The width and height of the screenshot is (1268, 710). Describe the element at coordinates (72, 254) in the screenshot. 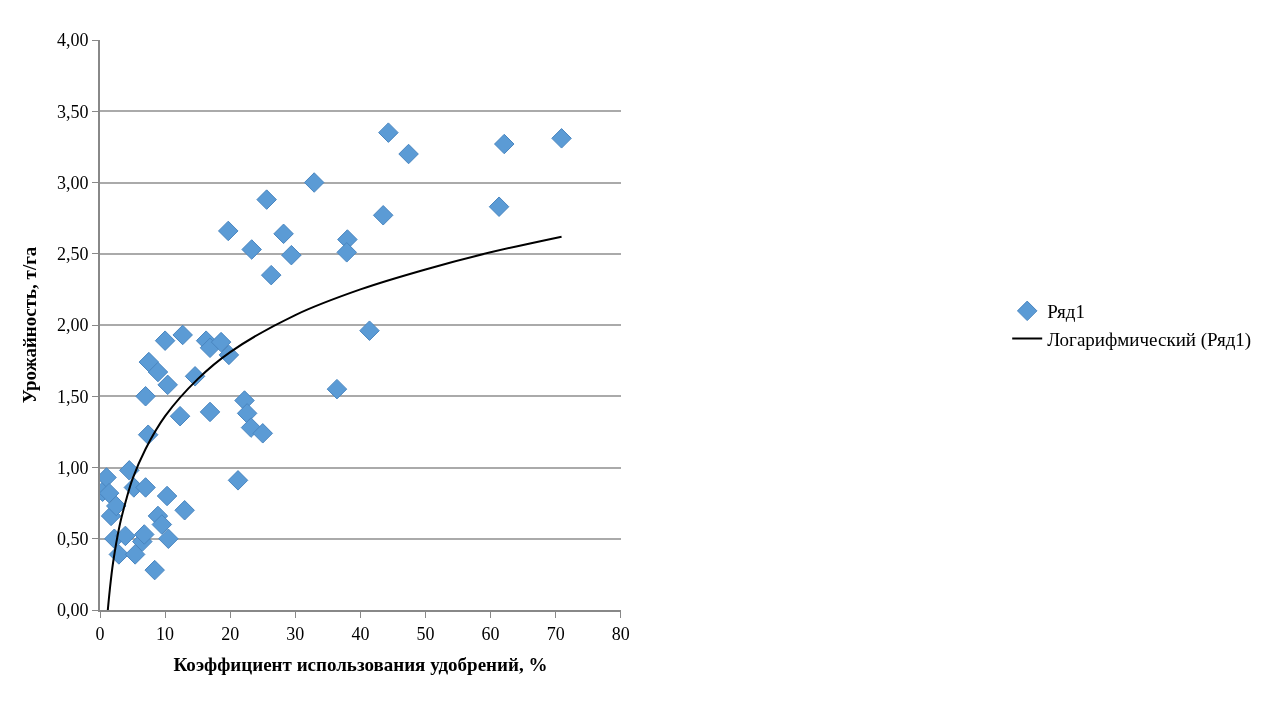

I see `y-tick-label: 2,50` at that location.